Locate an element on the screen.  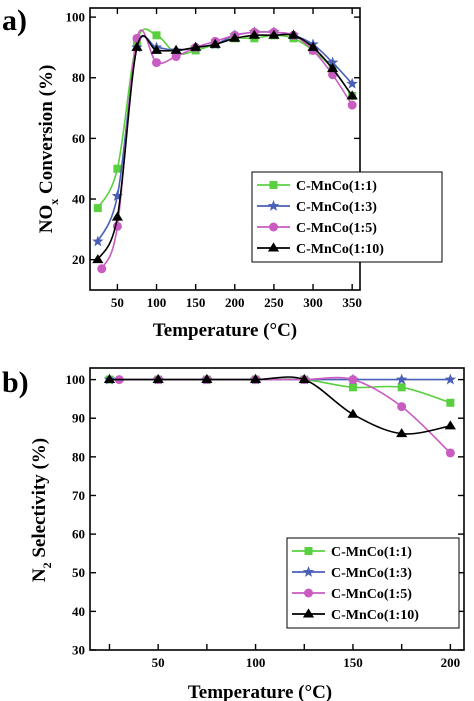
y-axis-title: NOx Conversion (%) is located at coordinates (48, 149).